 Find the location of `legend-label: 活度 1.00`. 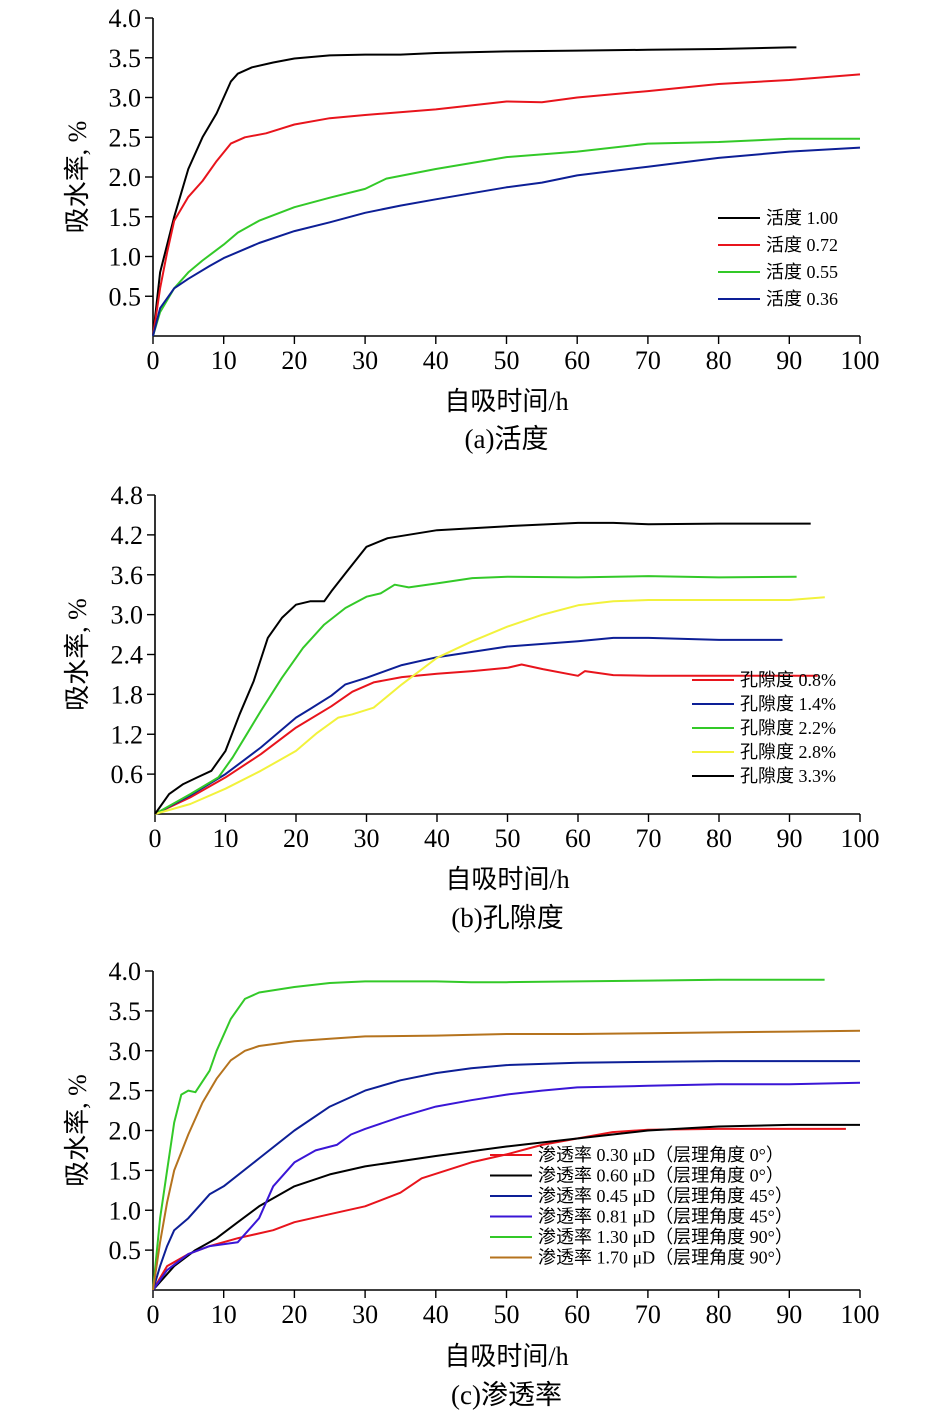

legend-label: 活度 1.00 is located at coordinates (802, 218).